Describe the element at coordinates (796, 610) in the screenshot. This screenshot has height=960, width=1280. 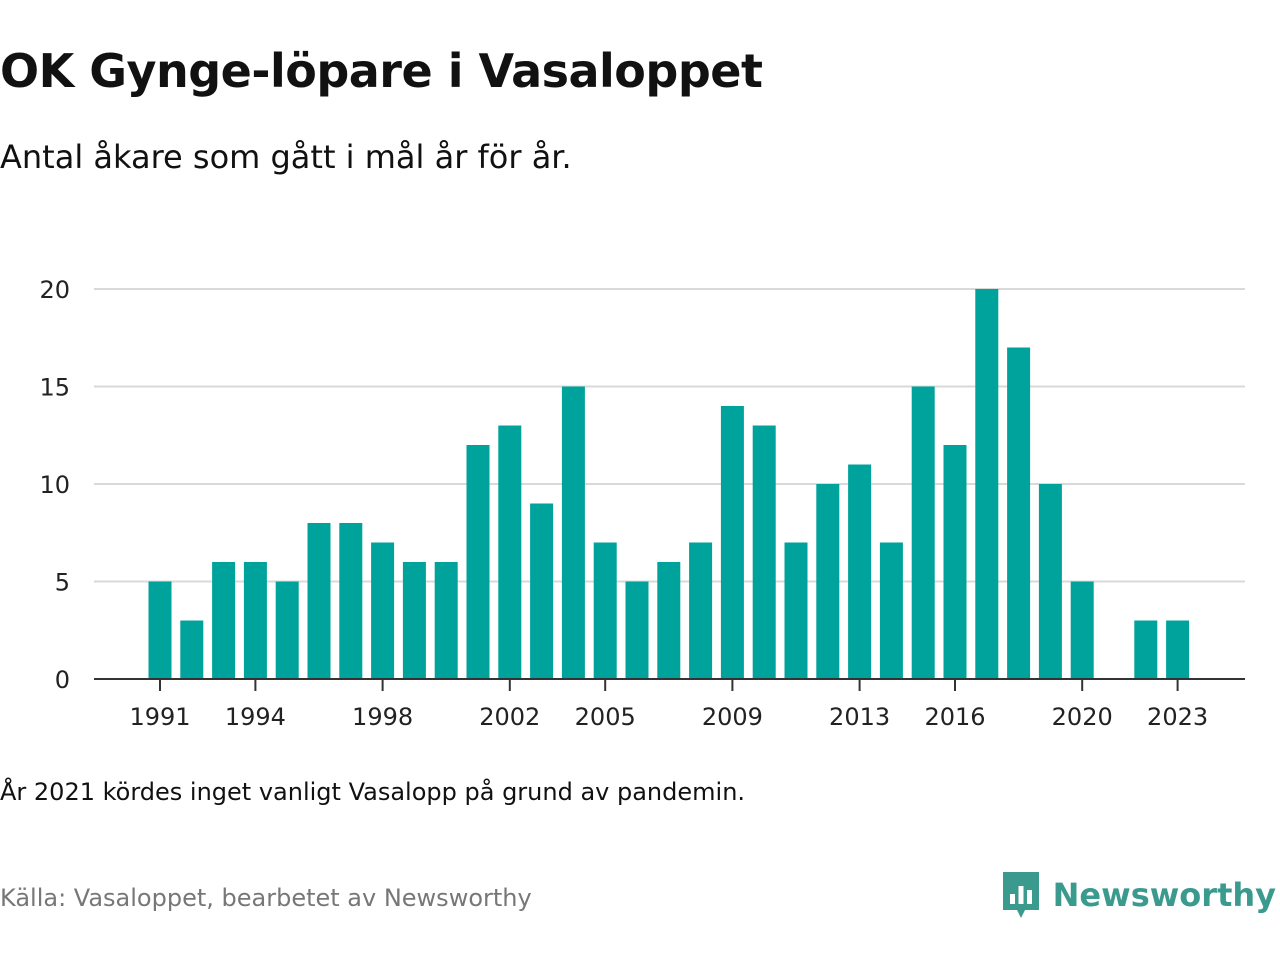
I see `bar-2011` at that location.